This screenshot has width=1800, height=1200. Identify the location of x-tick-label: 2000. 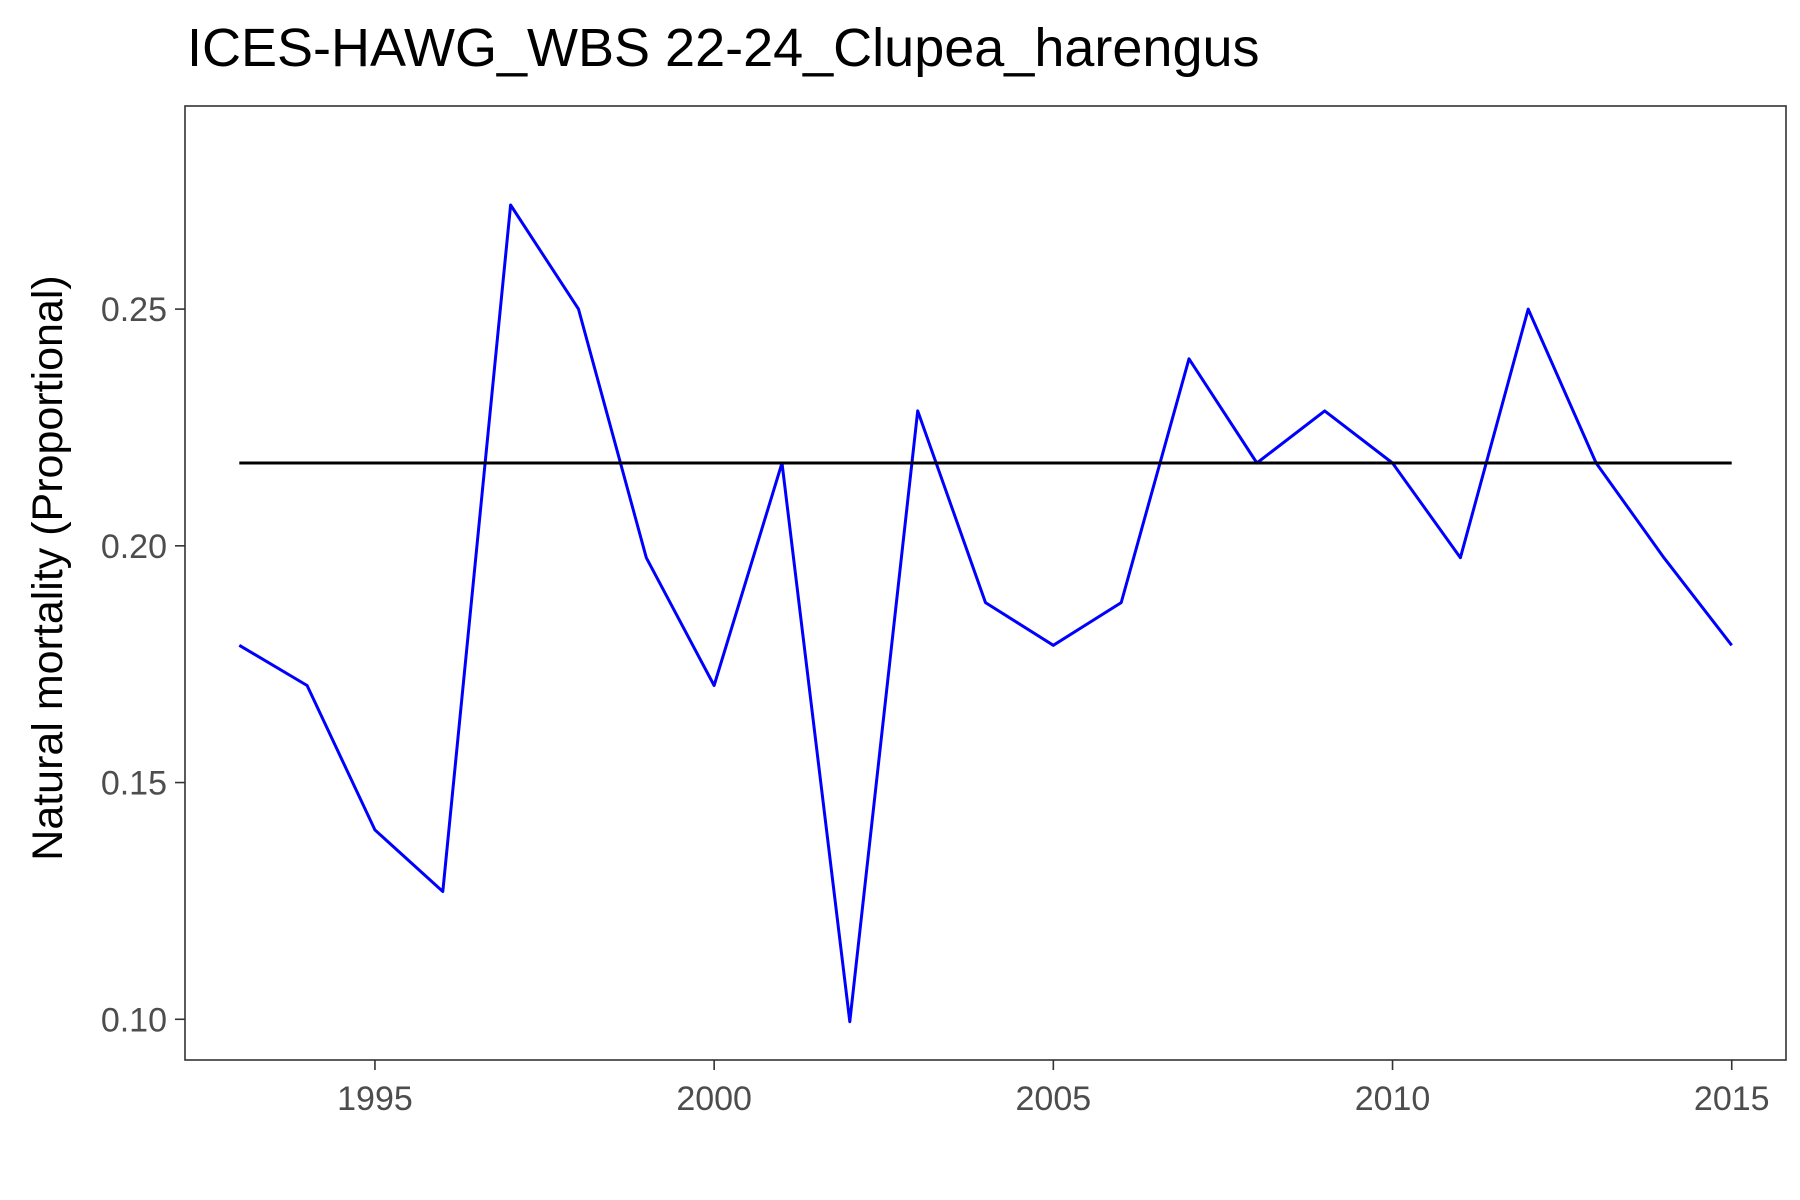
(714, 1099).